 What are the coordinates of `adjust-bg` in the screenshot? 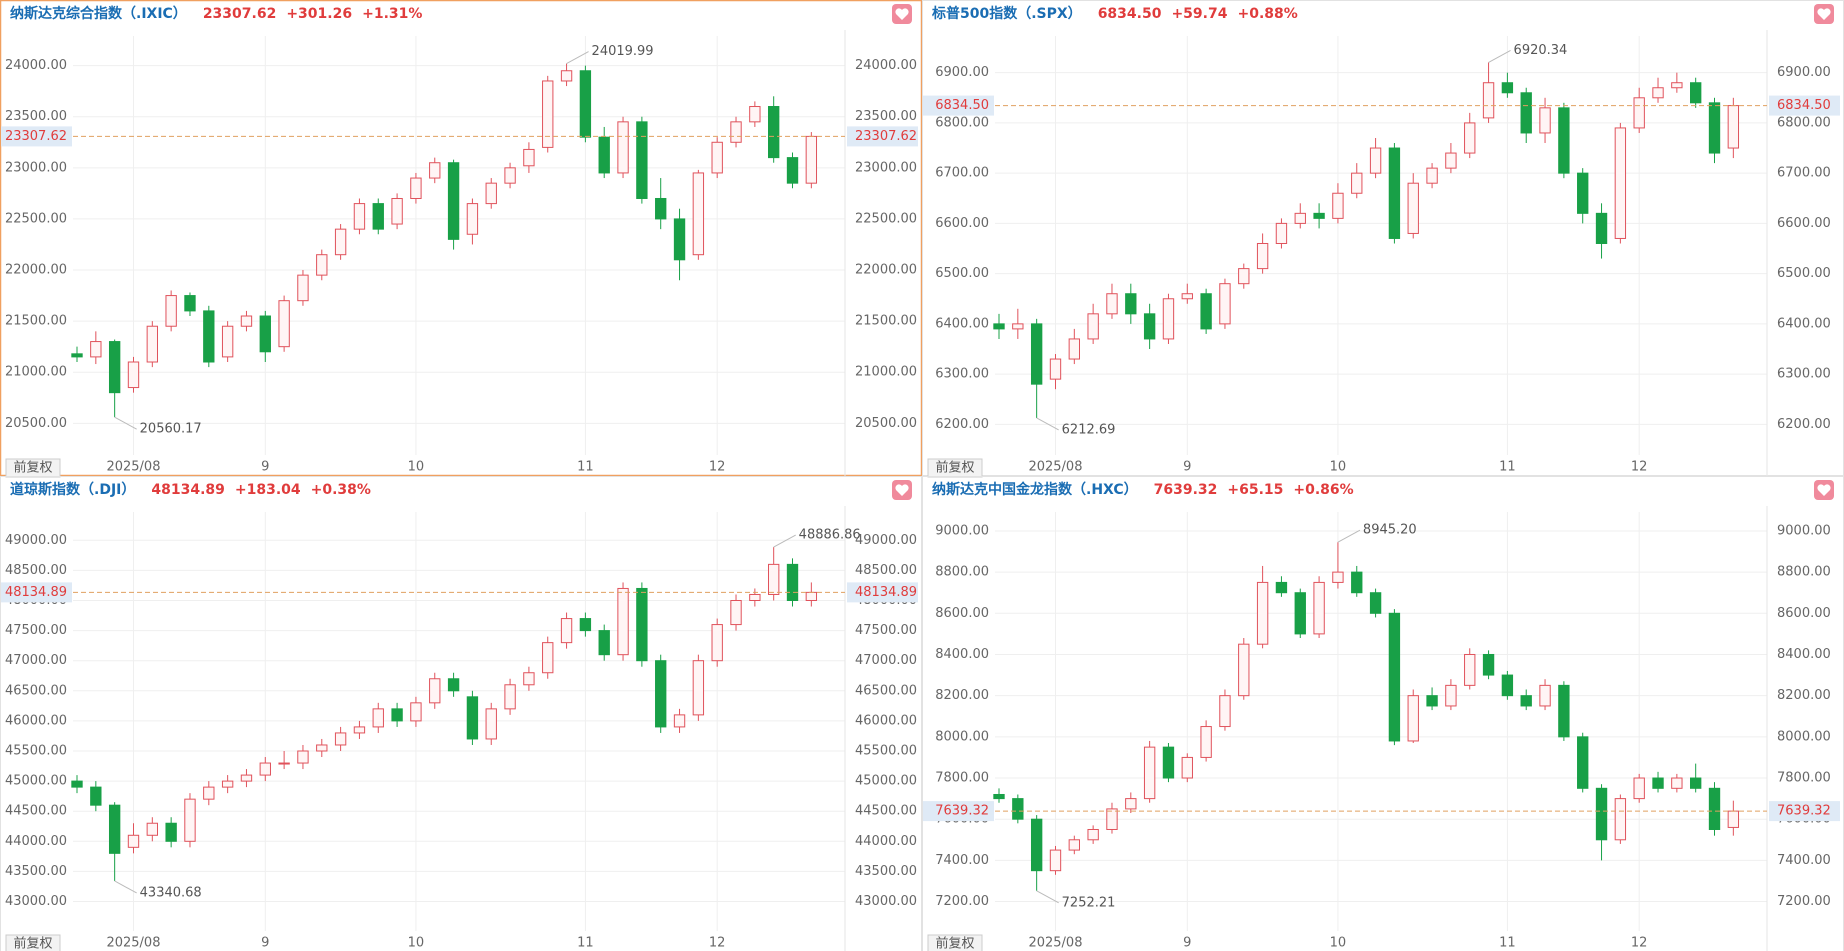 It's located at (33, 942).